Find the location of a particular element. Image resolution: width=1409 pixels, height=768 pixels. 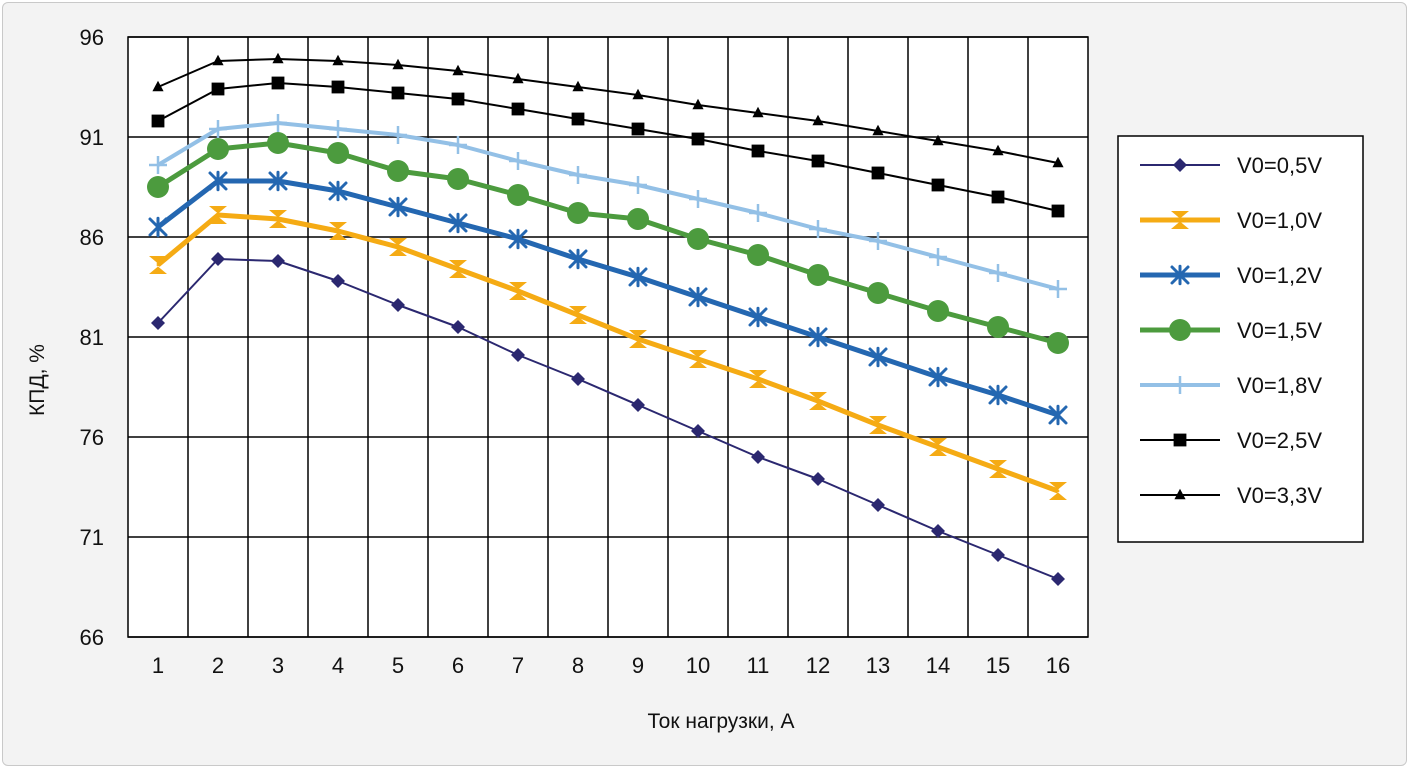

x-tick-label: 11 is located at coordinates (758, 665).